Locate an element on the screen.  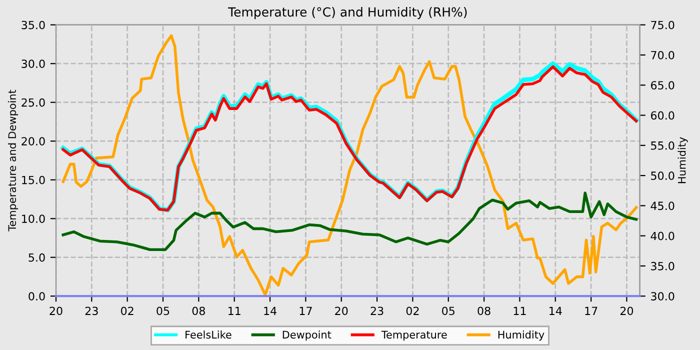
y2-tick-label: 65.0 is located at coordinates (662, 85).